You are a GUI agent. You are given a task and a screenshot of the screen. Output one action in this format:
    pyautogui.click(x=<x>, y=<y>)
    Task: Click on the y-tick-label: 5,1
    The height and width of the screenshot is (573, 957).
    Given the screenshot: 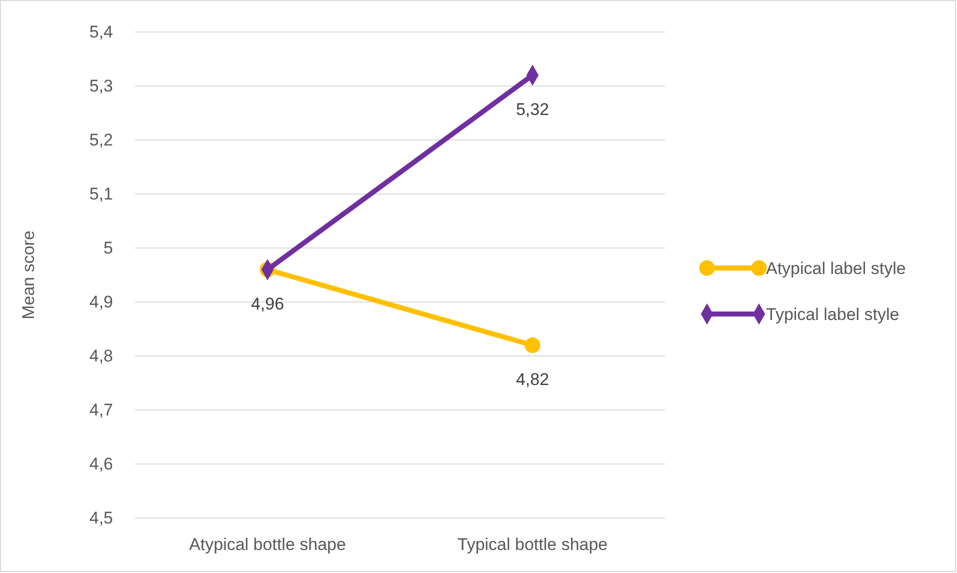 What is the action you would take?
    pyautogui.click(x=101, y=194)
    